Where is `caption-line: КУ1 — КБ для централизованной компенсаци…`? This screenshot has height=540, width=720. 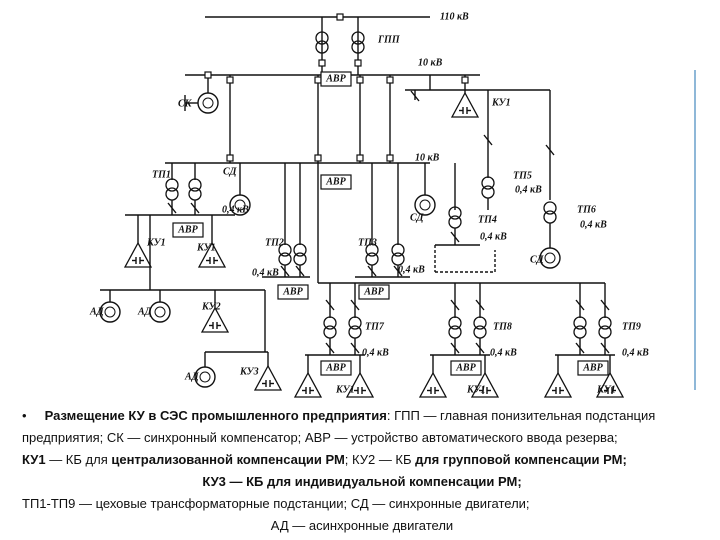 caption-line: КУ1 — КБ для централизованной компенсаци… is located at coordinates (362, 459).